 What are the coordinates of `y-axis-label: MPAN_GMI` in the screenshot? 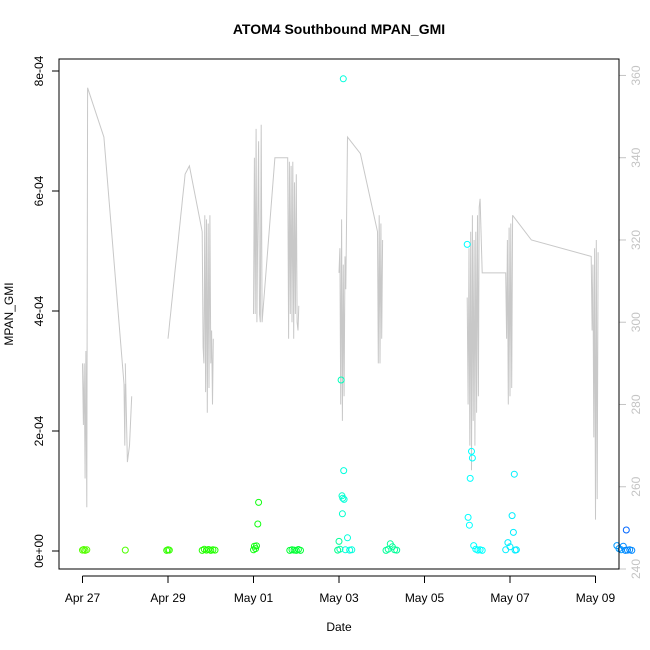 It's located at (9, 313).